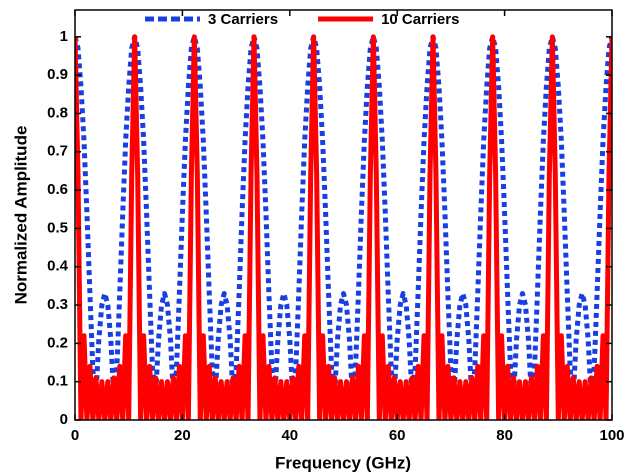  Describe the element at coordinates (57, 151) in the screenshot. I see `y-tick-label: 0.7` at that location.